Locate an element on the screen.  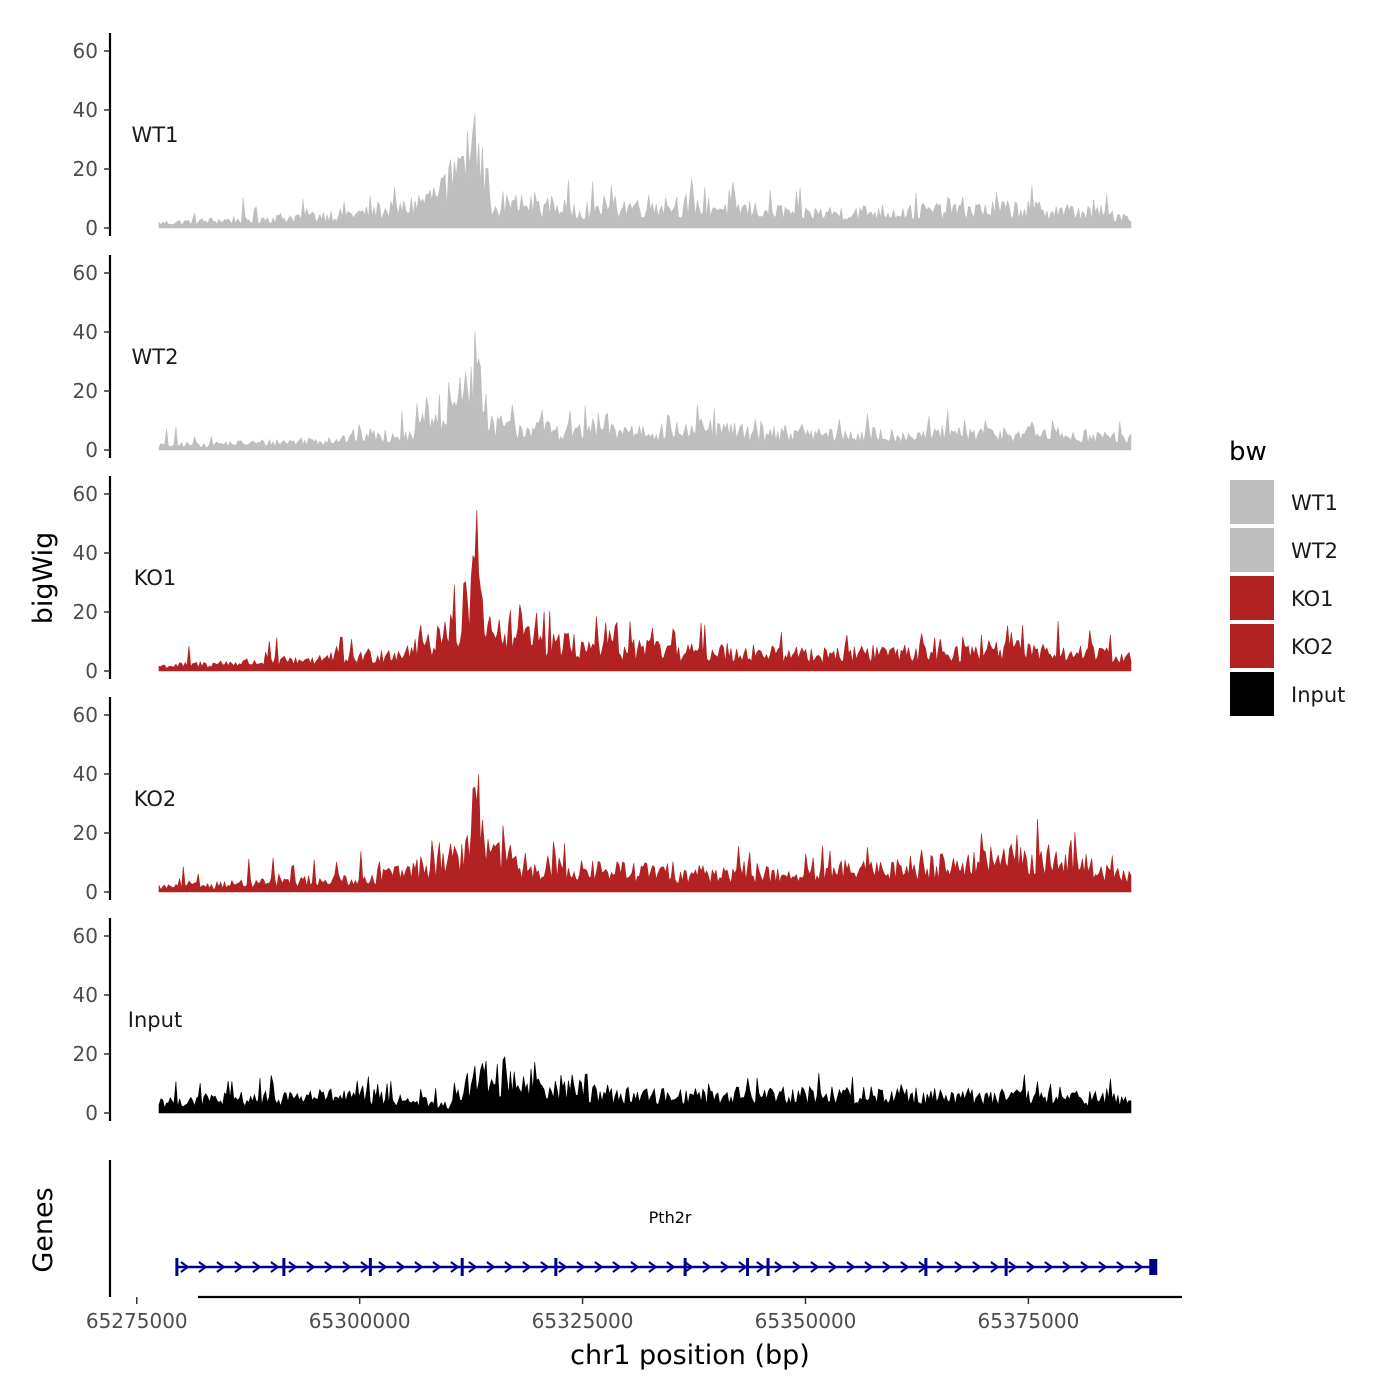
legend-swatch-input is located at coordinates (1252, 694).